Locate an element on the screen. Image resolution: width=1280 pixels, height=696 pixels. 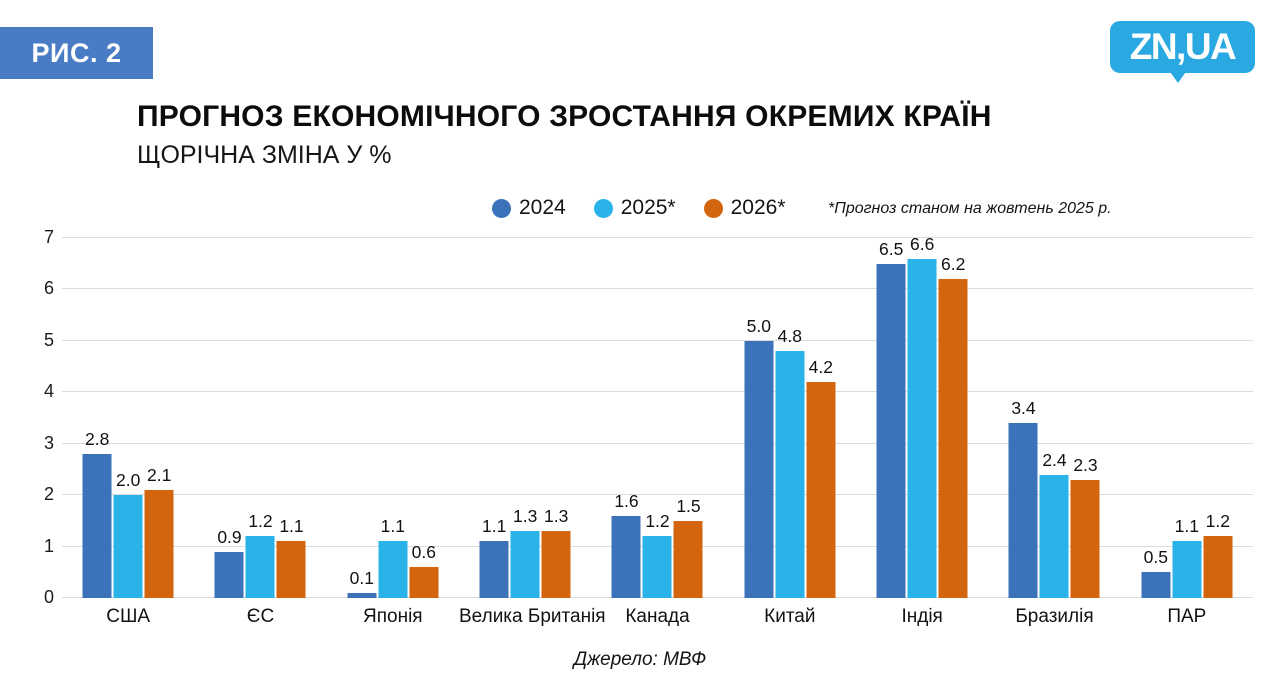
bar-value-label: 2.4 is located at coordinates (1054, 459).